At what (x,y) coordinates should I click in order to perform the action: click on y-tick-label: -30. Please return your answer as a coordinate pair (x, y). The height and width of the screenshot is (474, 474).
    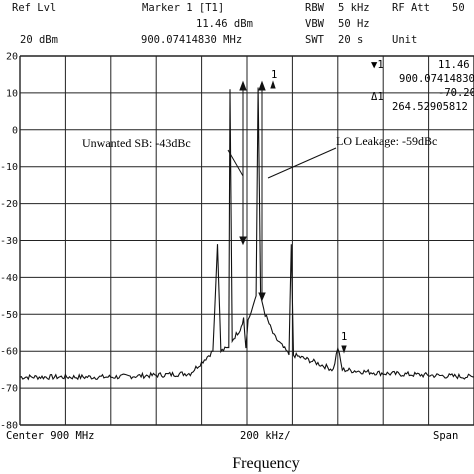
    Looking at the image, I should click on (9, 241).